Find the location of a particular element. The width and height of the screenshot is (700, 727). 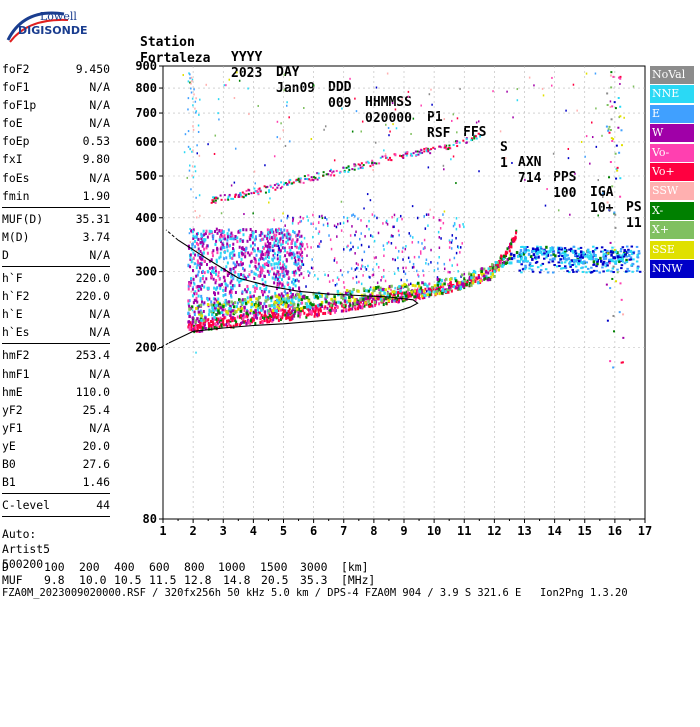

logo-text-lowell: Lowell is located at coordinates (58, 16).